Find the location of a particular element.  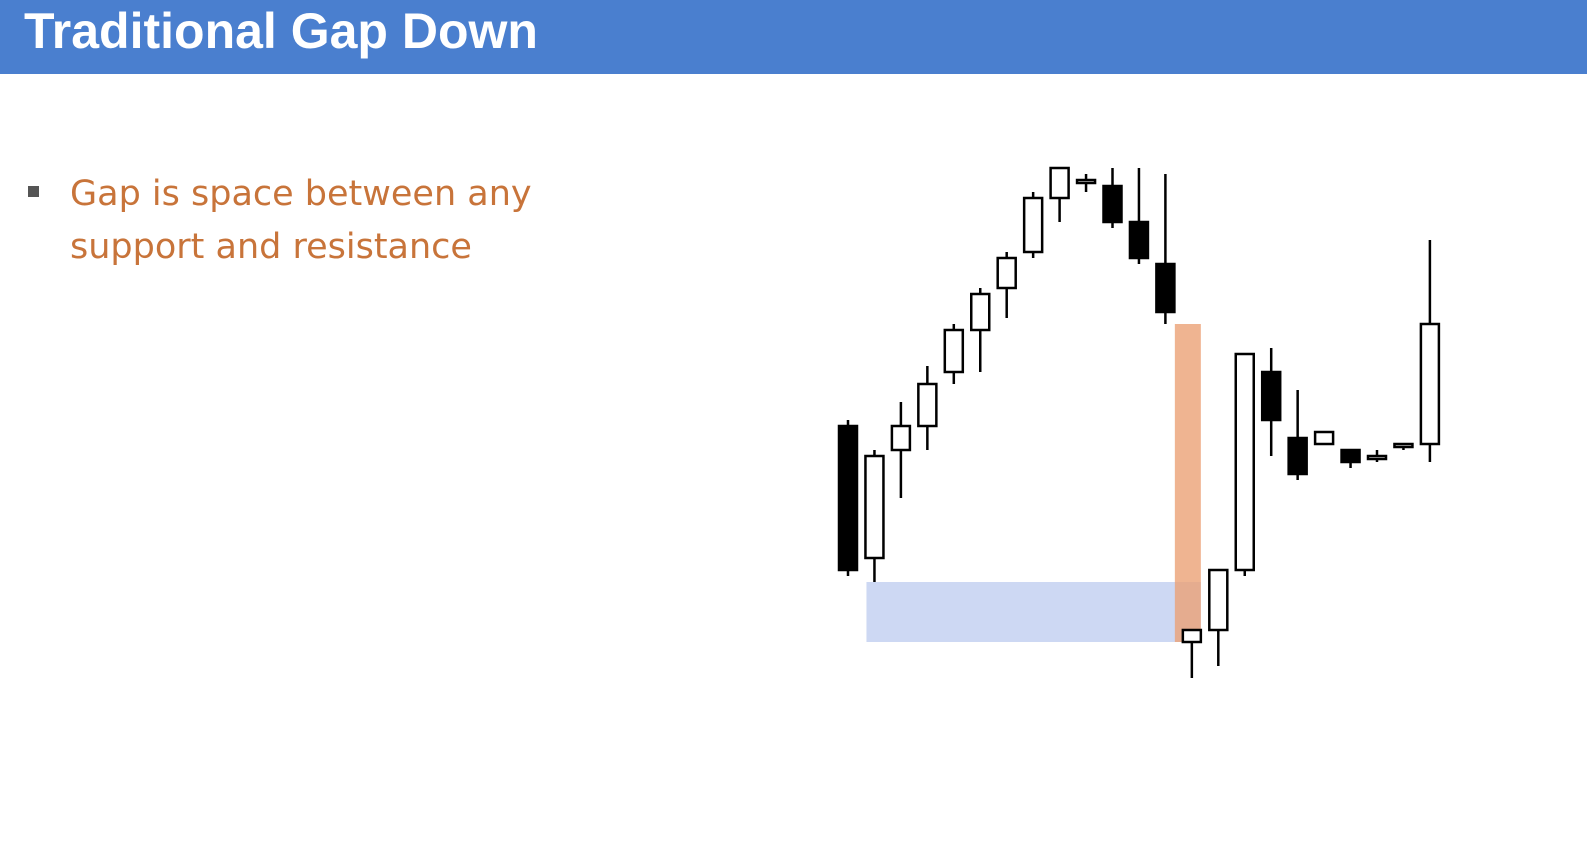

title-bar: Traditional Gap Down is located at coordinates (793, 37).